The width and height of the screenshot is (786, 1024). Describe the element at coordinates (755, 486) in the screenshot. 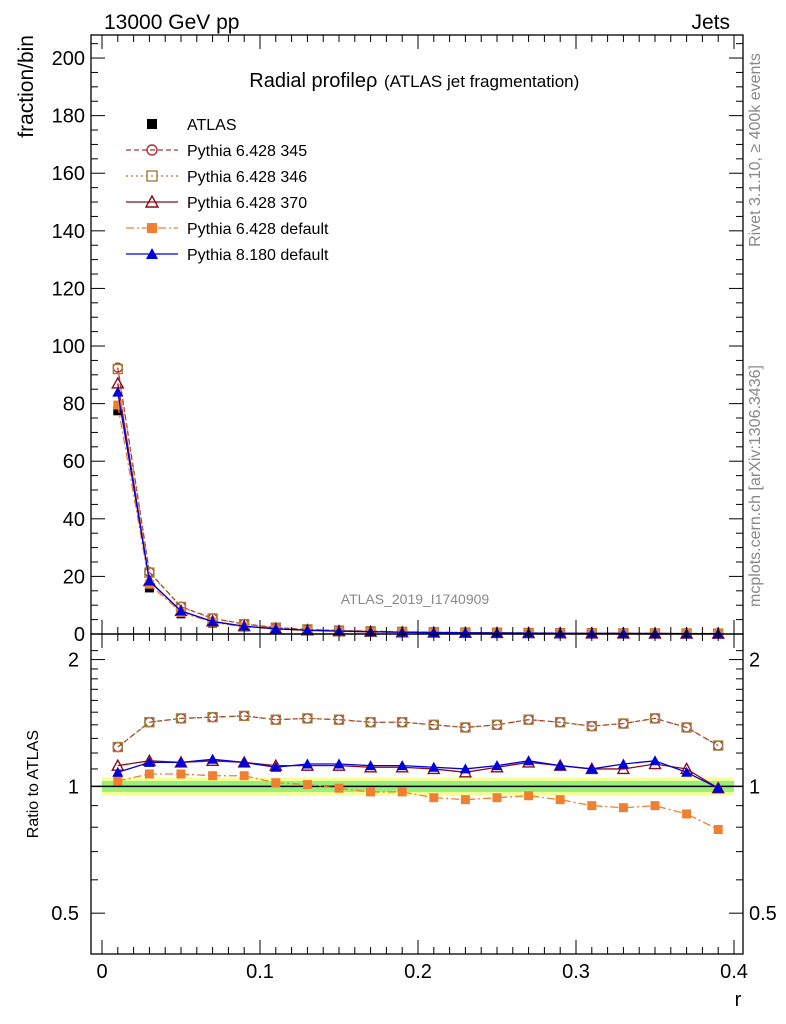

I see `mcplots-credit-label: mcplots.cern.ch [arXiv:1306.3436]` at that location.